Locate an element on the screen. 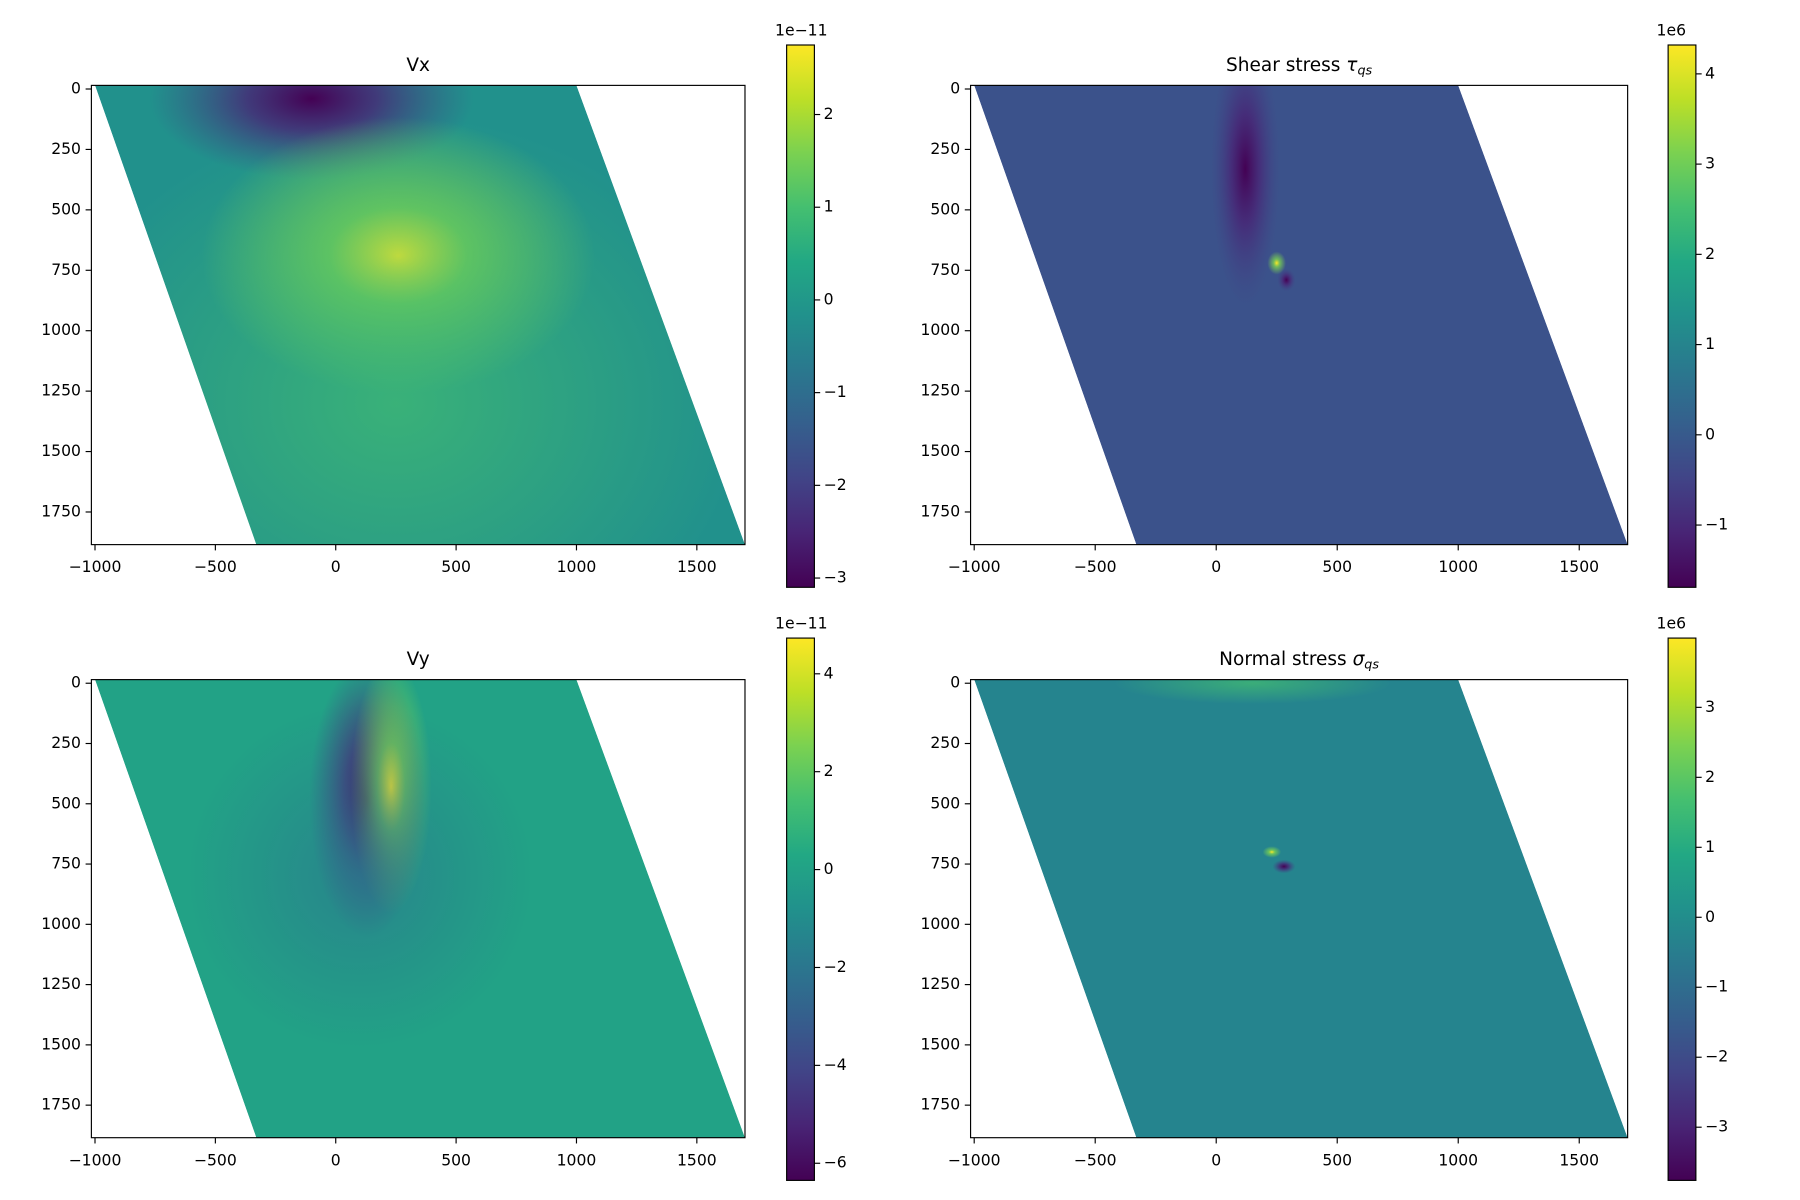  y-tick-label: 1250 is located at coordinates (61, 984).